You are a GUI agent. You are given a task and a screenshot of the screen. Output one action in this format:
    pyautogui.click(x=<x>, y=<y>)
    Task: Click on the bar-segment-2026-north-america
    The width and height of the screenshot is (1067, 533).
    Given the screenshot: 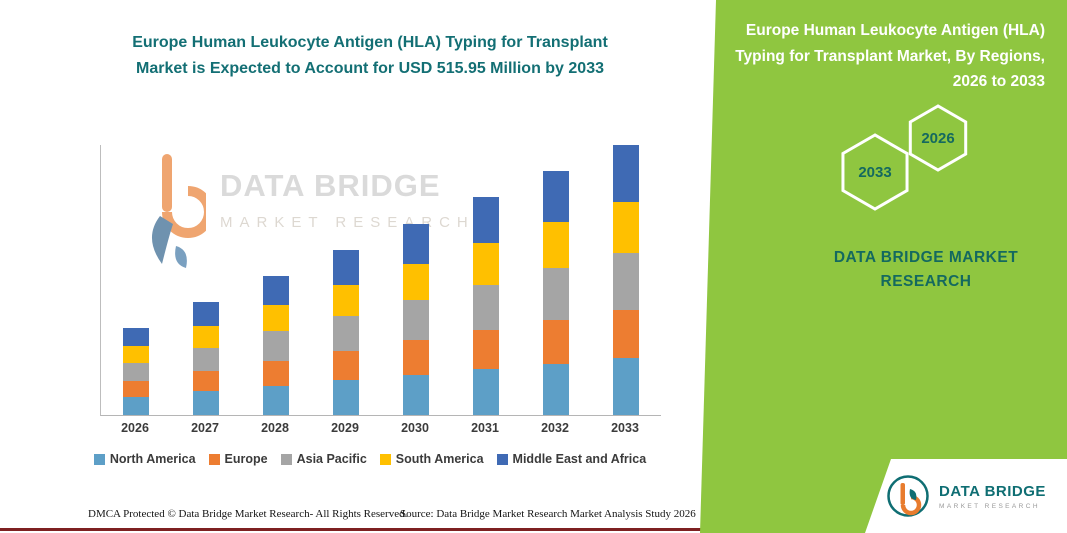 What is the action you would take?
    pyautogui.click(x=136, y=405)
    